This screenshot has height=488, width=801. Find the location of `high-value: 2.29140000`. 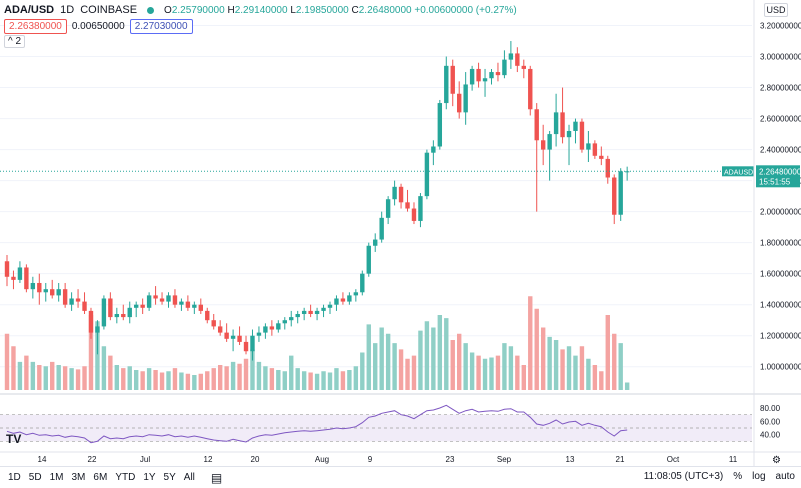

high-value: 2.29140000 is located at coordinates (261, 10).